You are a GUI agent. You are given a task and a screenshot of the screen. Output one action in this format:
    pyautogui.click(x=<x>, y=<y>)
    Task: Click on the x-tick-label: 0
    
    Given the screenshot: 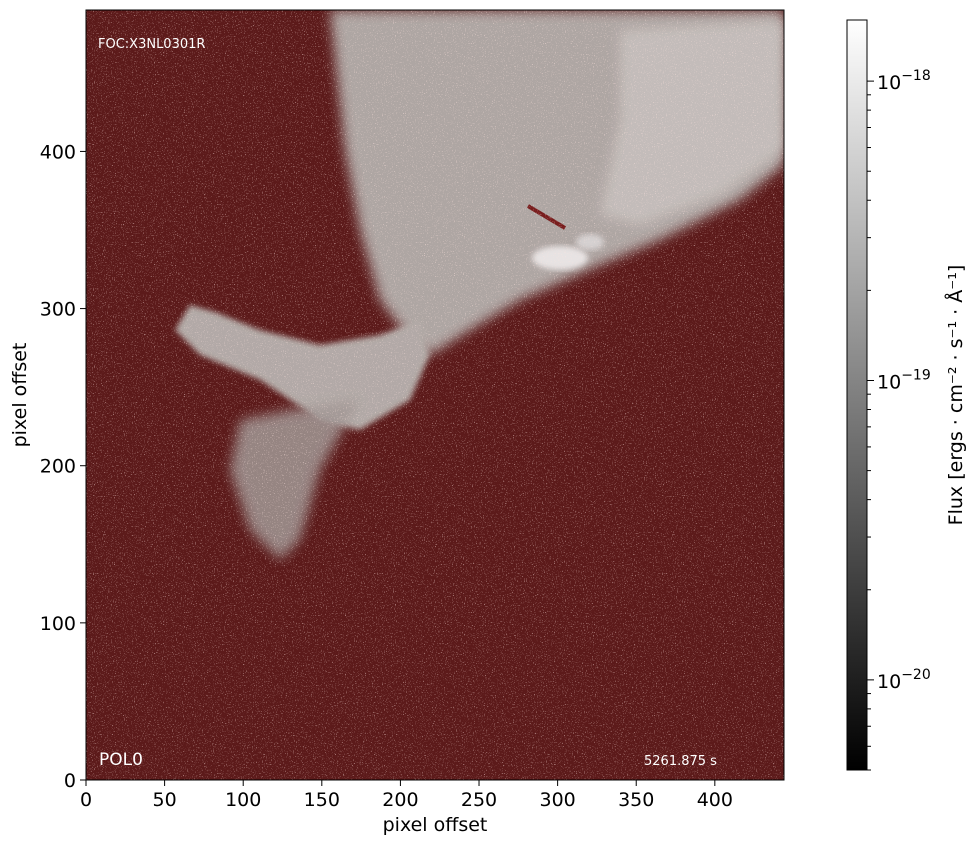 What is the action you would take?
    pyautogui.click(x=86, y=800)
    